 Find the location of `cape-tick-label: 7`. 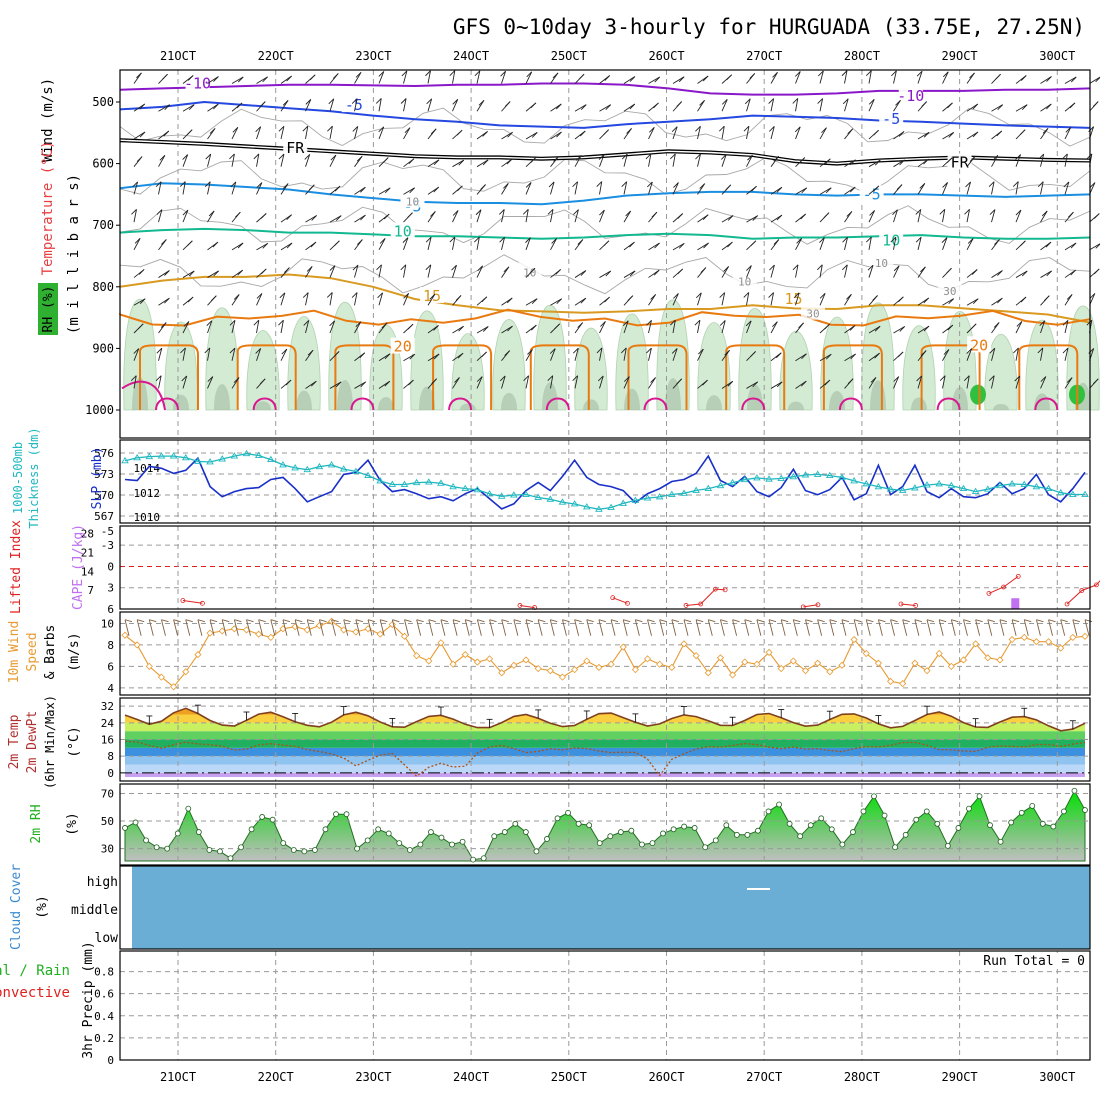

cape-tick-label: 7 is located at coordinates (90, 590).